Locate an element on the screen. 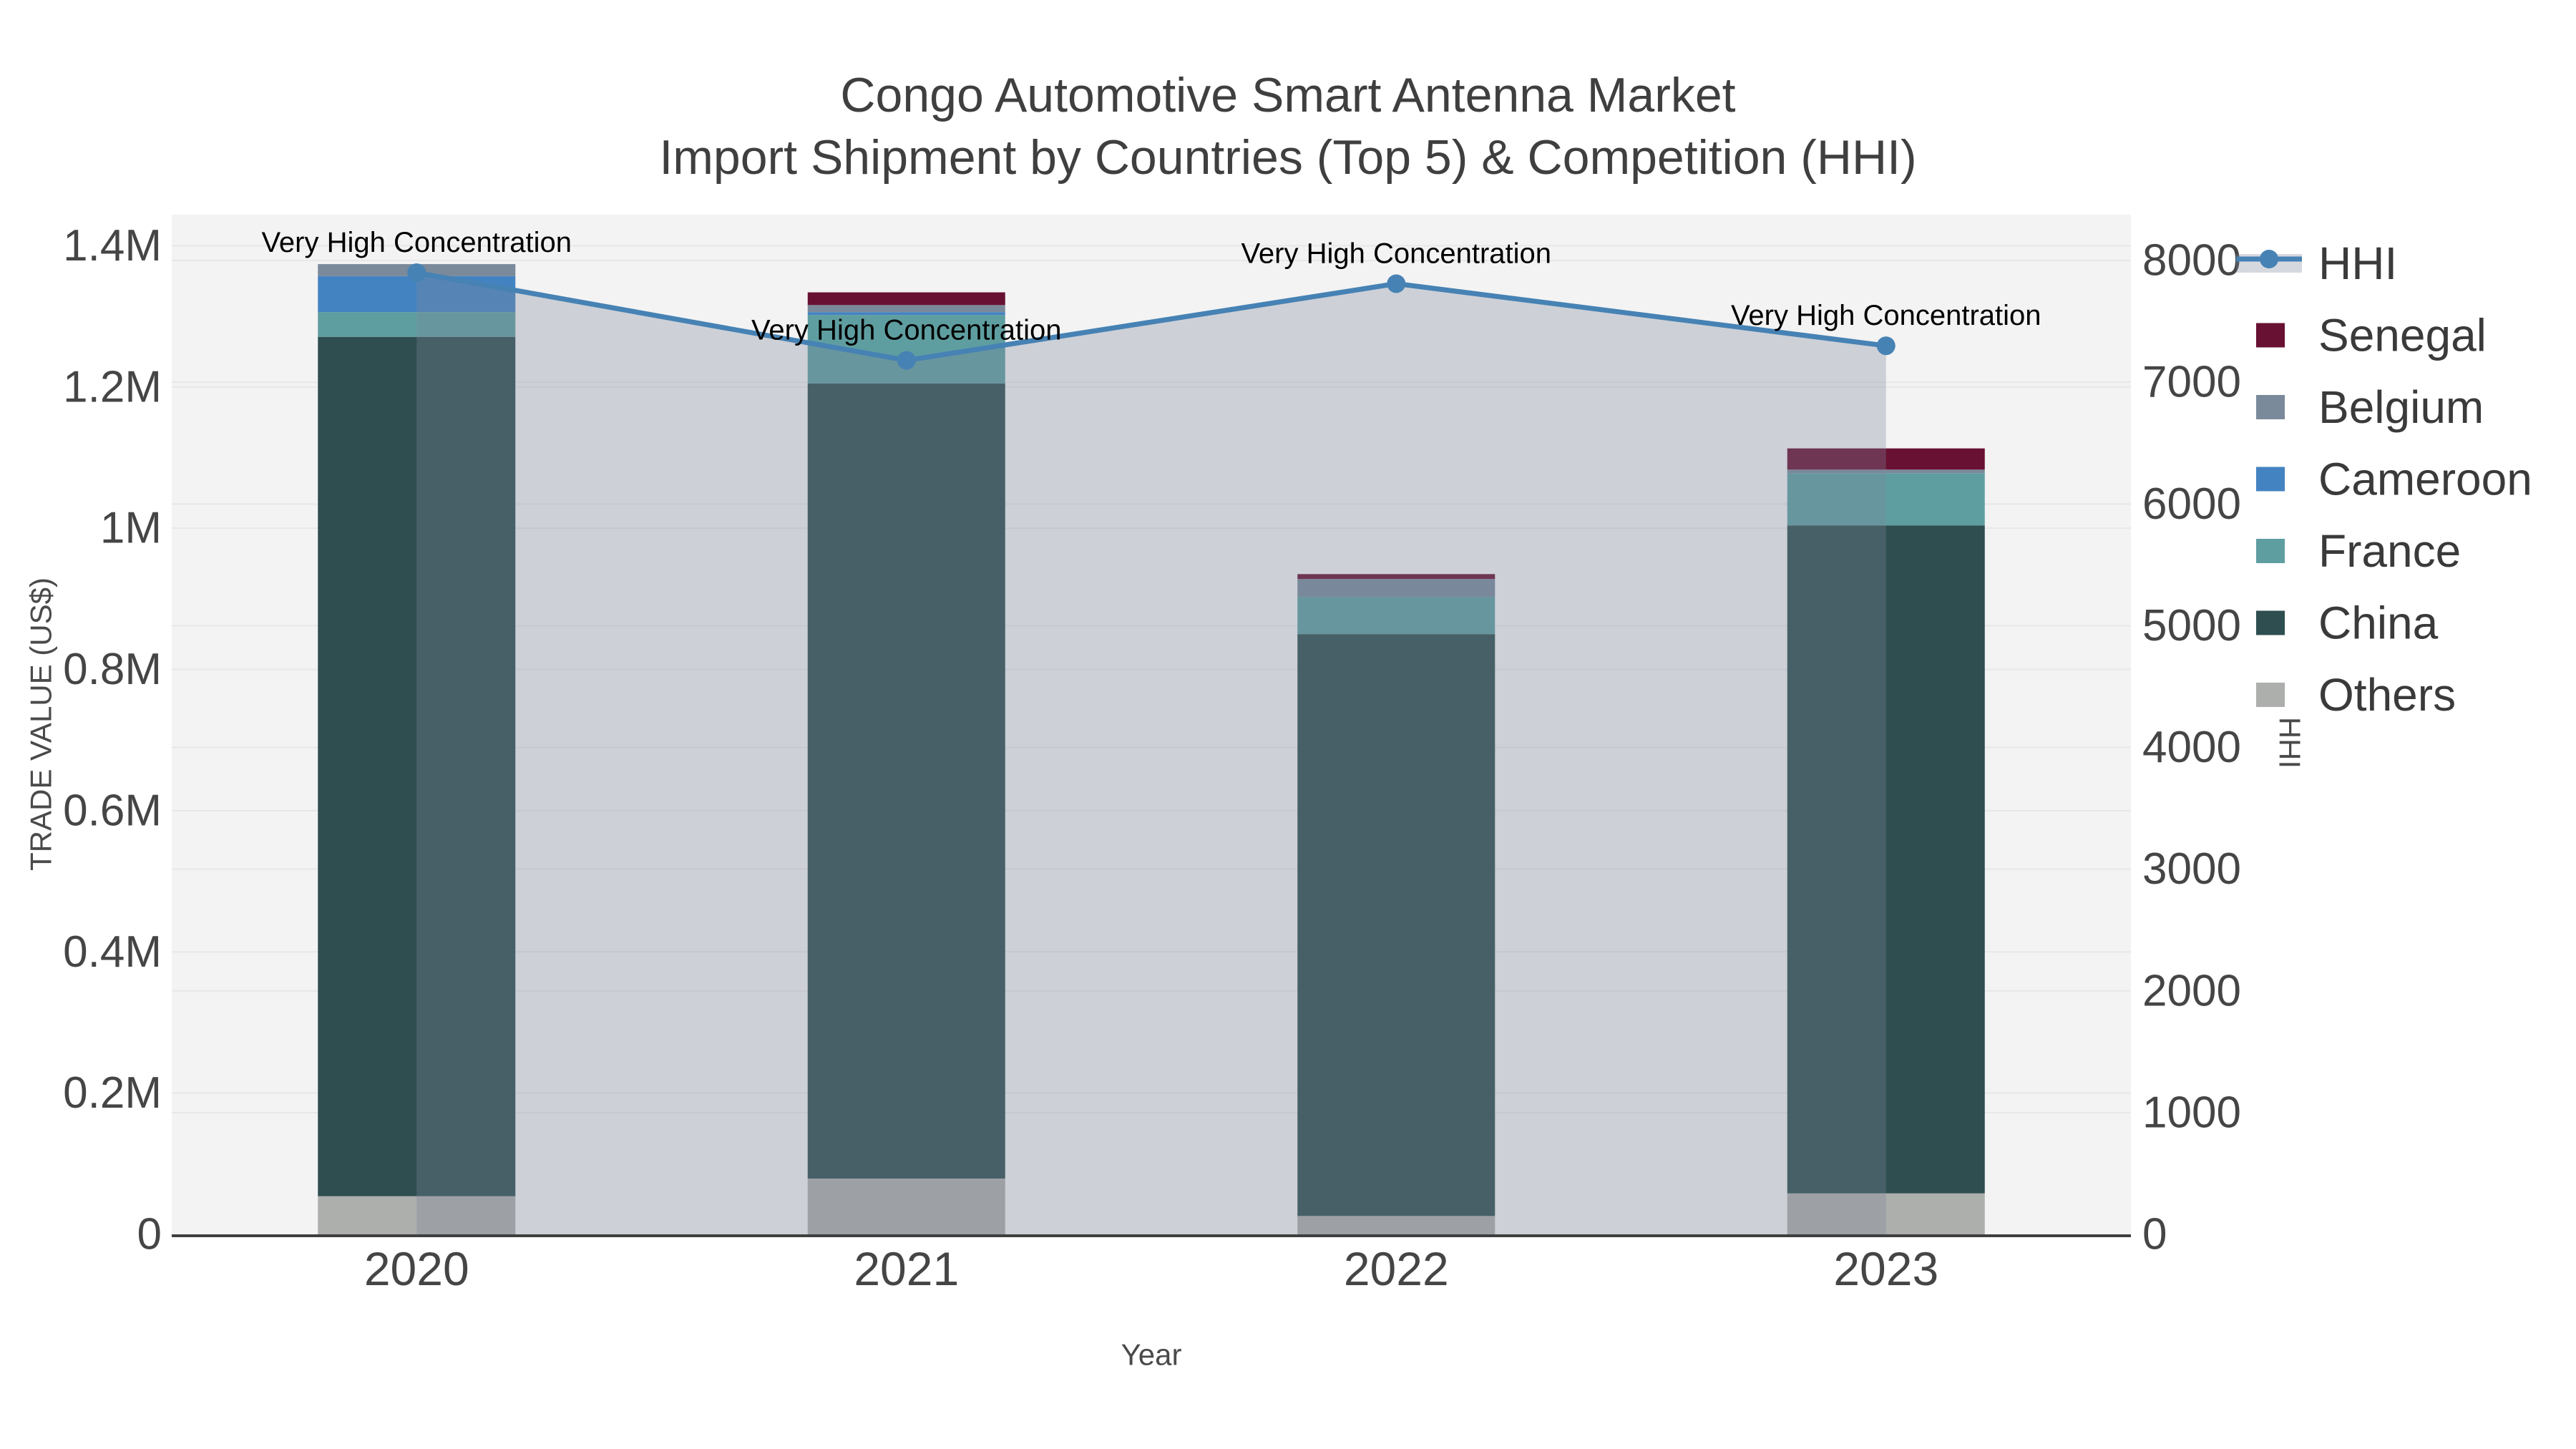 The image size is (2576, 1449). y-right-tick-6000: 6000 is located at coordinates (2191, 504).